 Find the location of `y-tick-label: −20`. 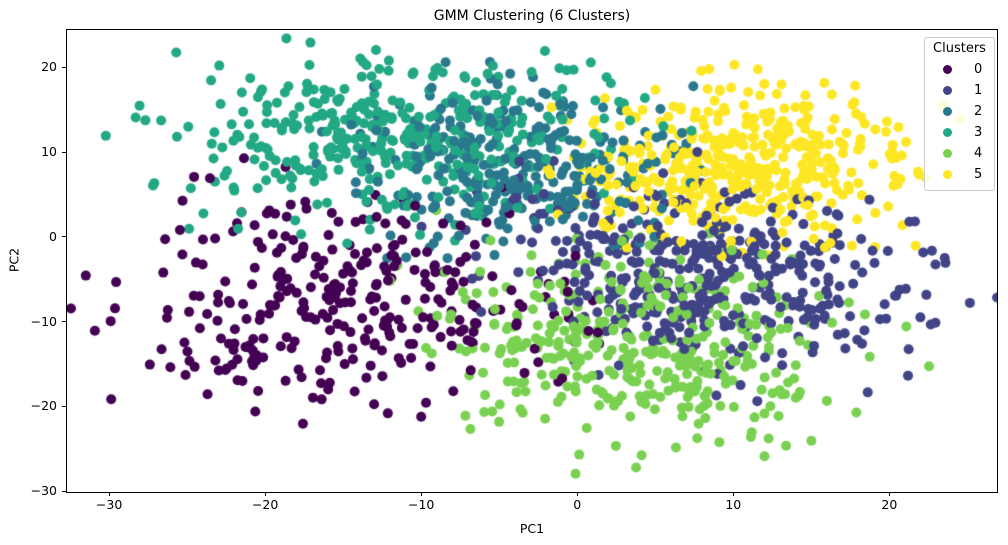

y-tick-label: −20 is located at coordinates (43, 406).